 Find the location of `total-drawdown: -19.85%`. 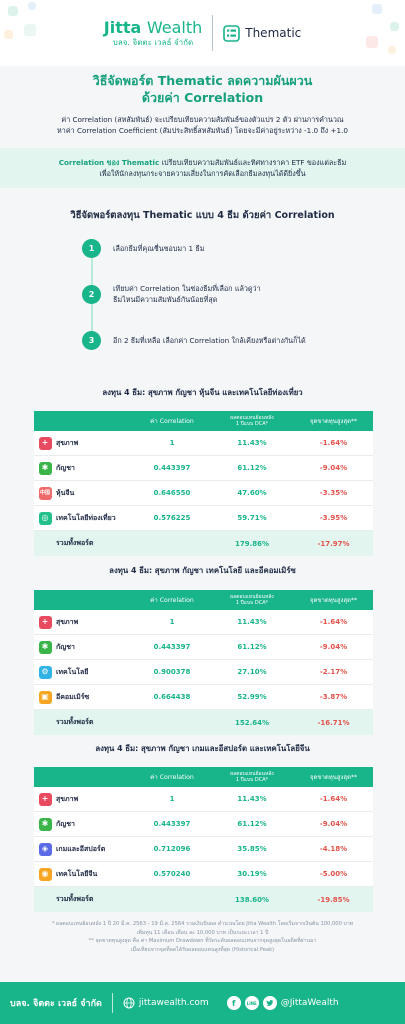

total-drawdown: -19.85% is located at coordinates (333, 899).